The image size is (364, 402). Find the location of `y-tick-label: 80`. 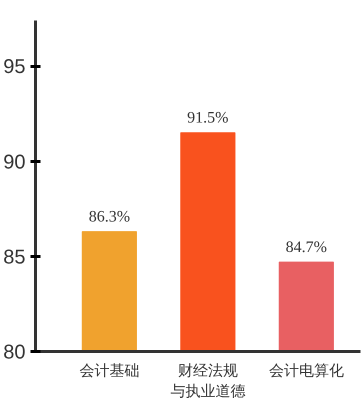

y-tick-label: 80 is located at coordinates (14, 353).